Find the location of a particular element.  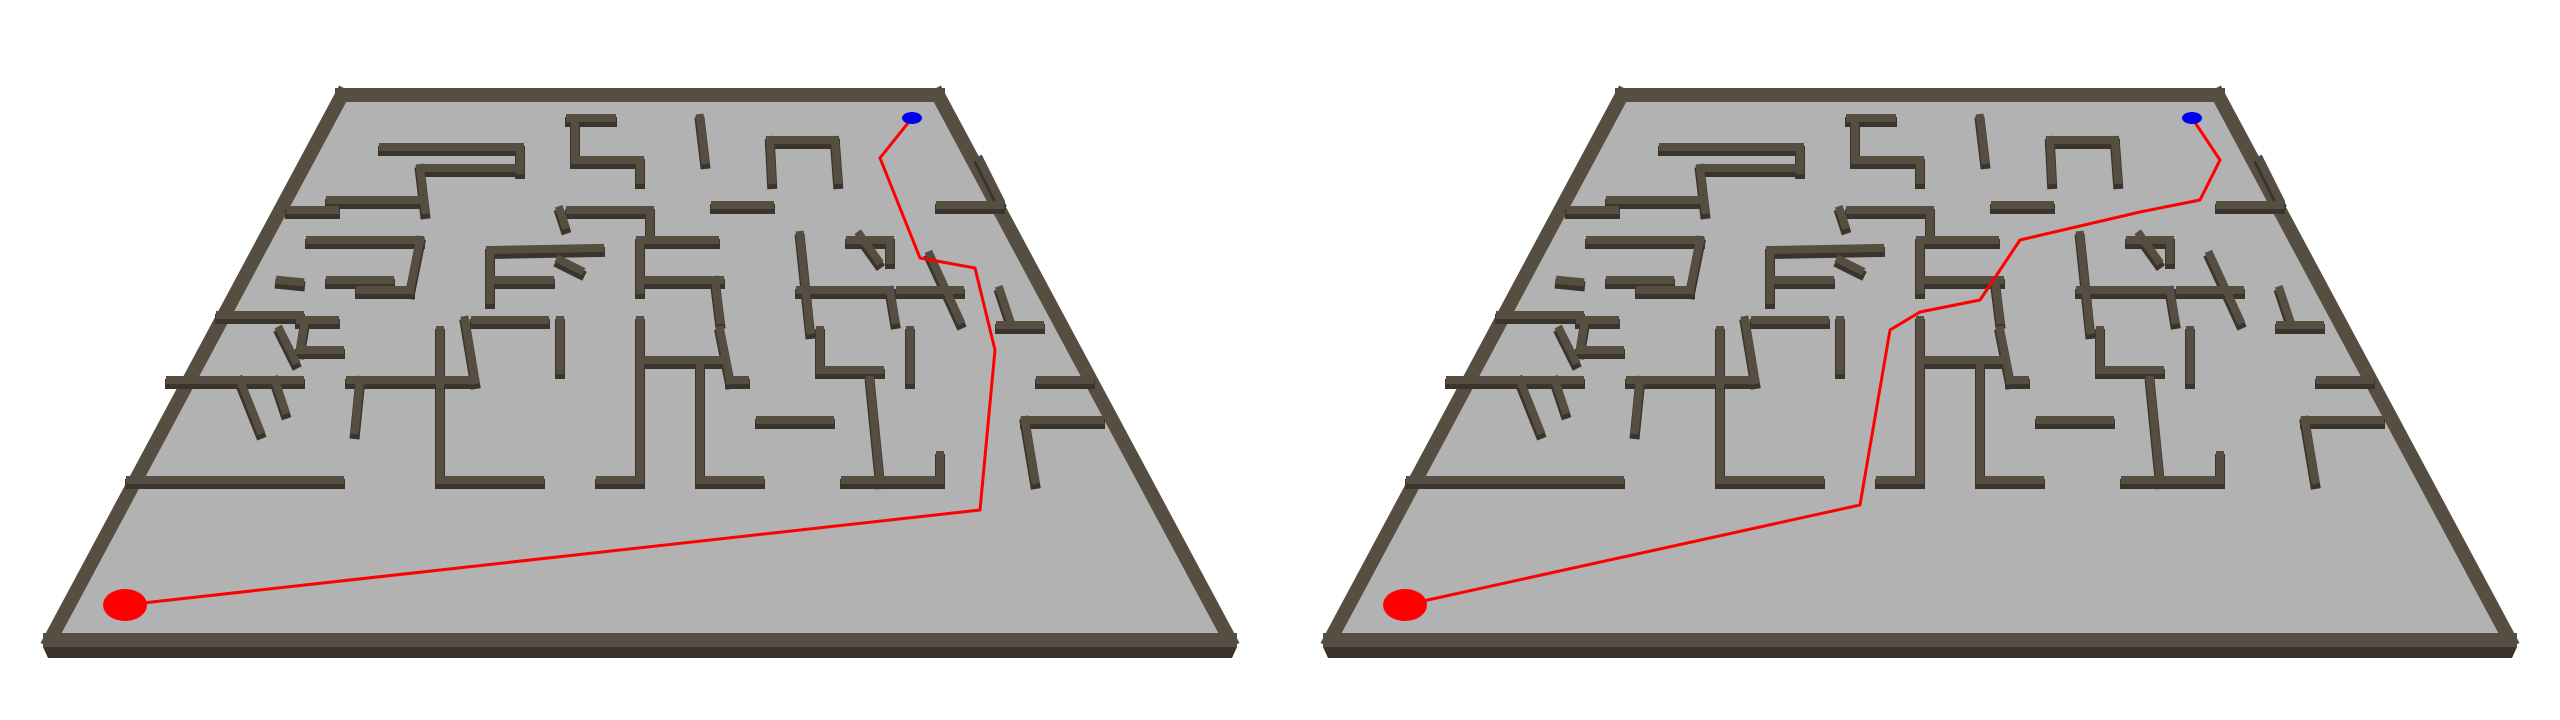

right-goal-marker is located at coordinates (2192, 118).